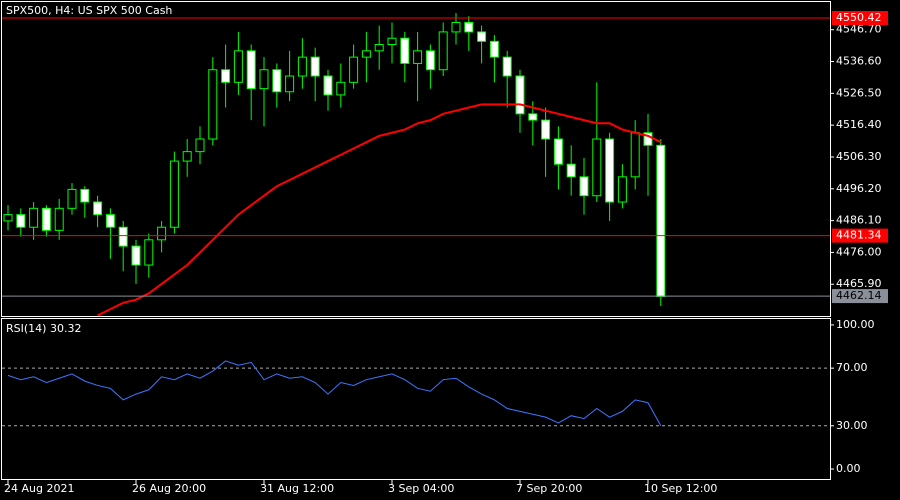 Image resolution: width=900 pixels, height=500 pixels. I want to click on rsi-title: RSI(14) 30.32, so click(43, 328).